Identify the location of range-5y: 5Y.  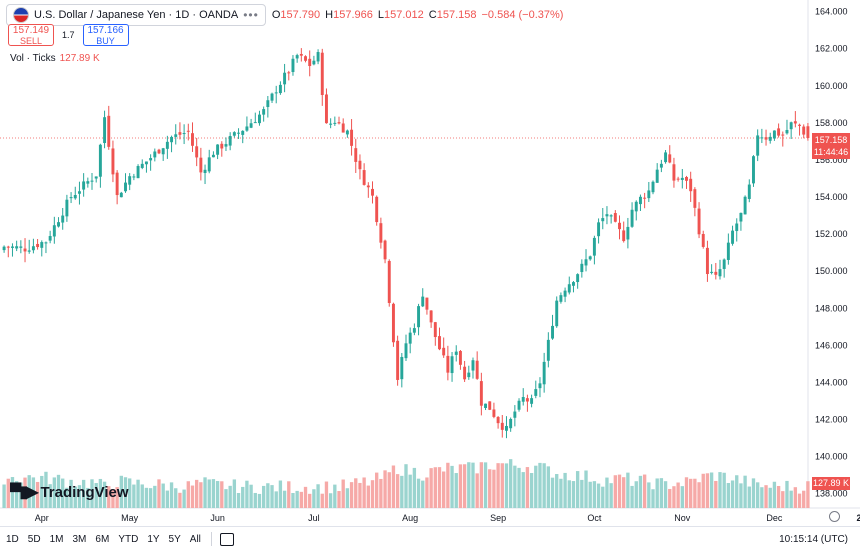
(174, 539).